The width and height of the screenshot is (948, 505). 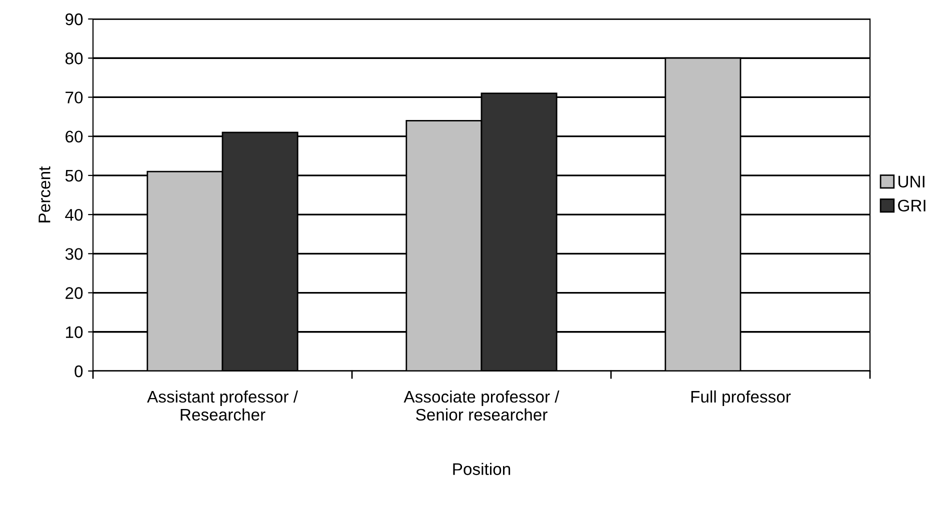 What do you see at coordinates (482, 405) in the screenshot?
I see `x-tick-label: Associate professor / Senior researcher` at bounding box center [482, 405].